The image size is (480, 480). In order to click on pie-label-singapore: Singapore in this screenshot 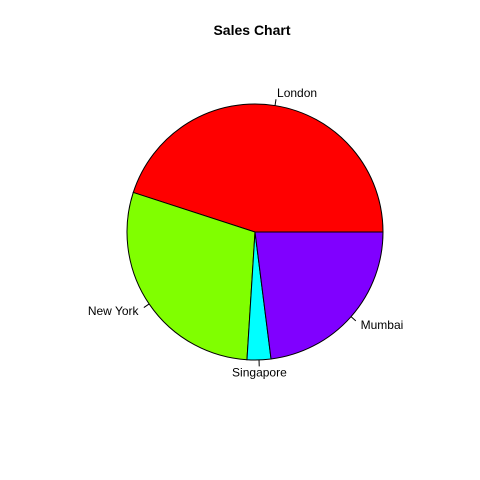, I will do `click(259, 373)`.